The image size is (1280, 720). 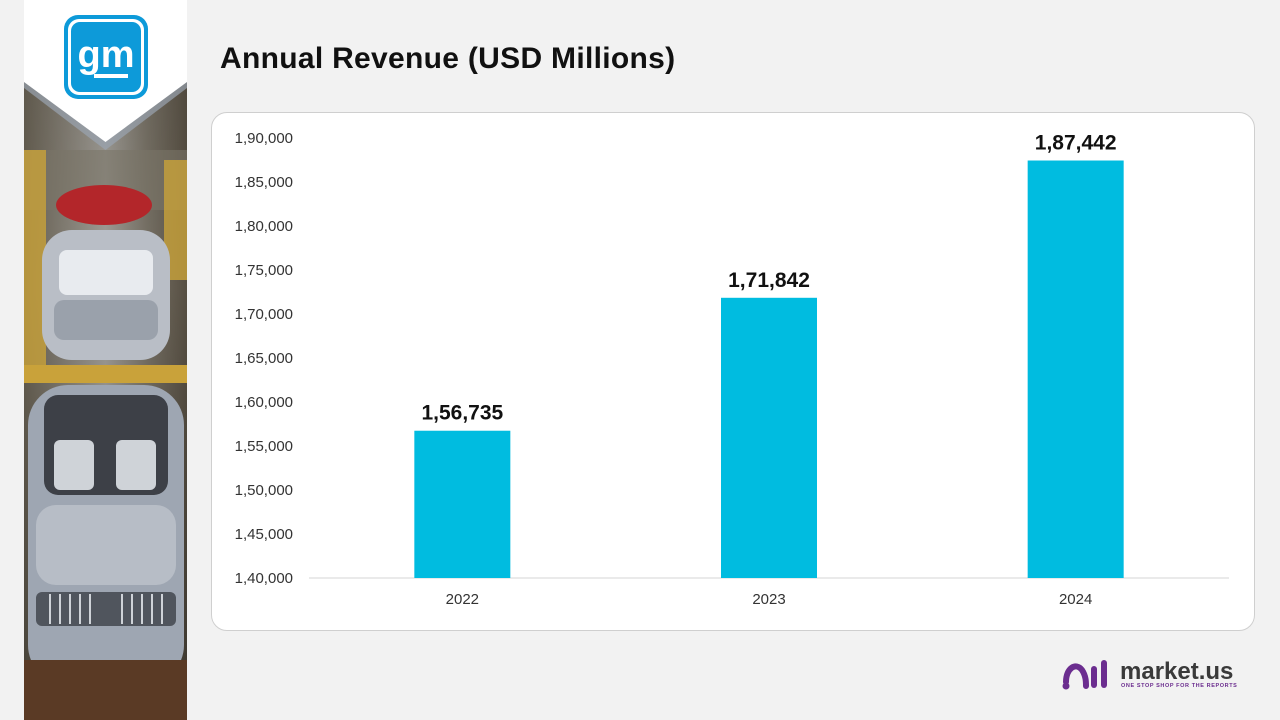 What do you see at coordinates (105, 435) in the screenshot?
I see `car-assembly-illustration` at bounding box center [105, 435].